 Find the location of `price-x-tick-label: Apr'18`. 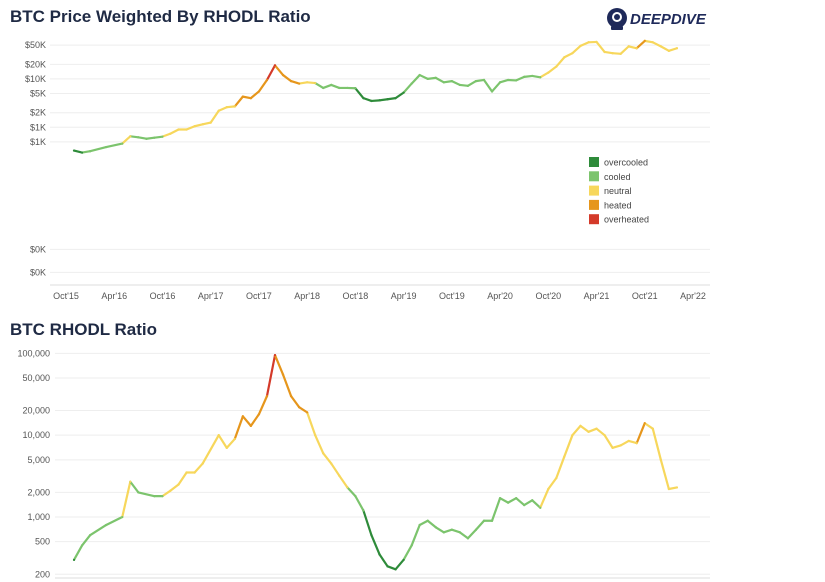

price-x-tick-label: Apr'18 is located at coordinates (307, 296).